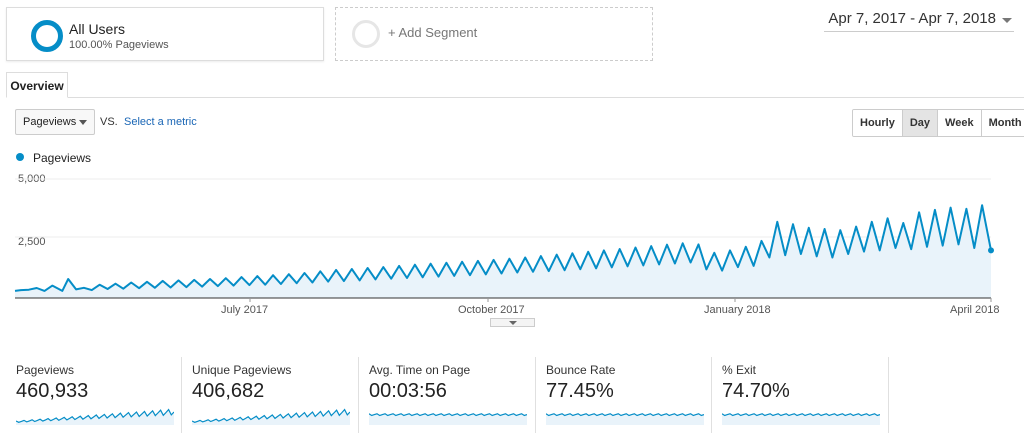 This screenshot has width=1024, height=447. What do you see at coordinates (991, 250) in the screenshot?
I see `last-point-marker` at bounding box center [991, 250].